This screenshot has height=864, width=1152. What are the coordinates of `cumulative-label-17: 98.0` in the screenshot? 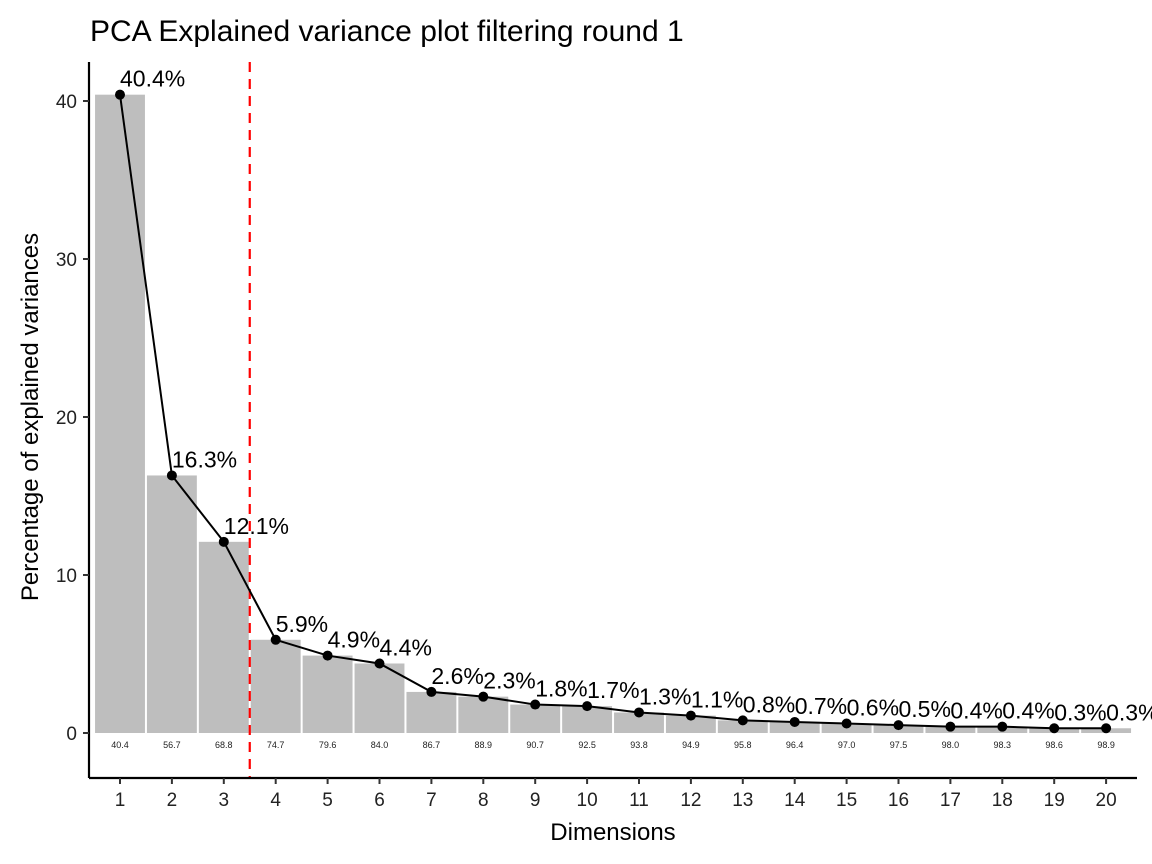 It's located at (951, 745).